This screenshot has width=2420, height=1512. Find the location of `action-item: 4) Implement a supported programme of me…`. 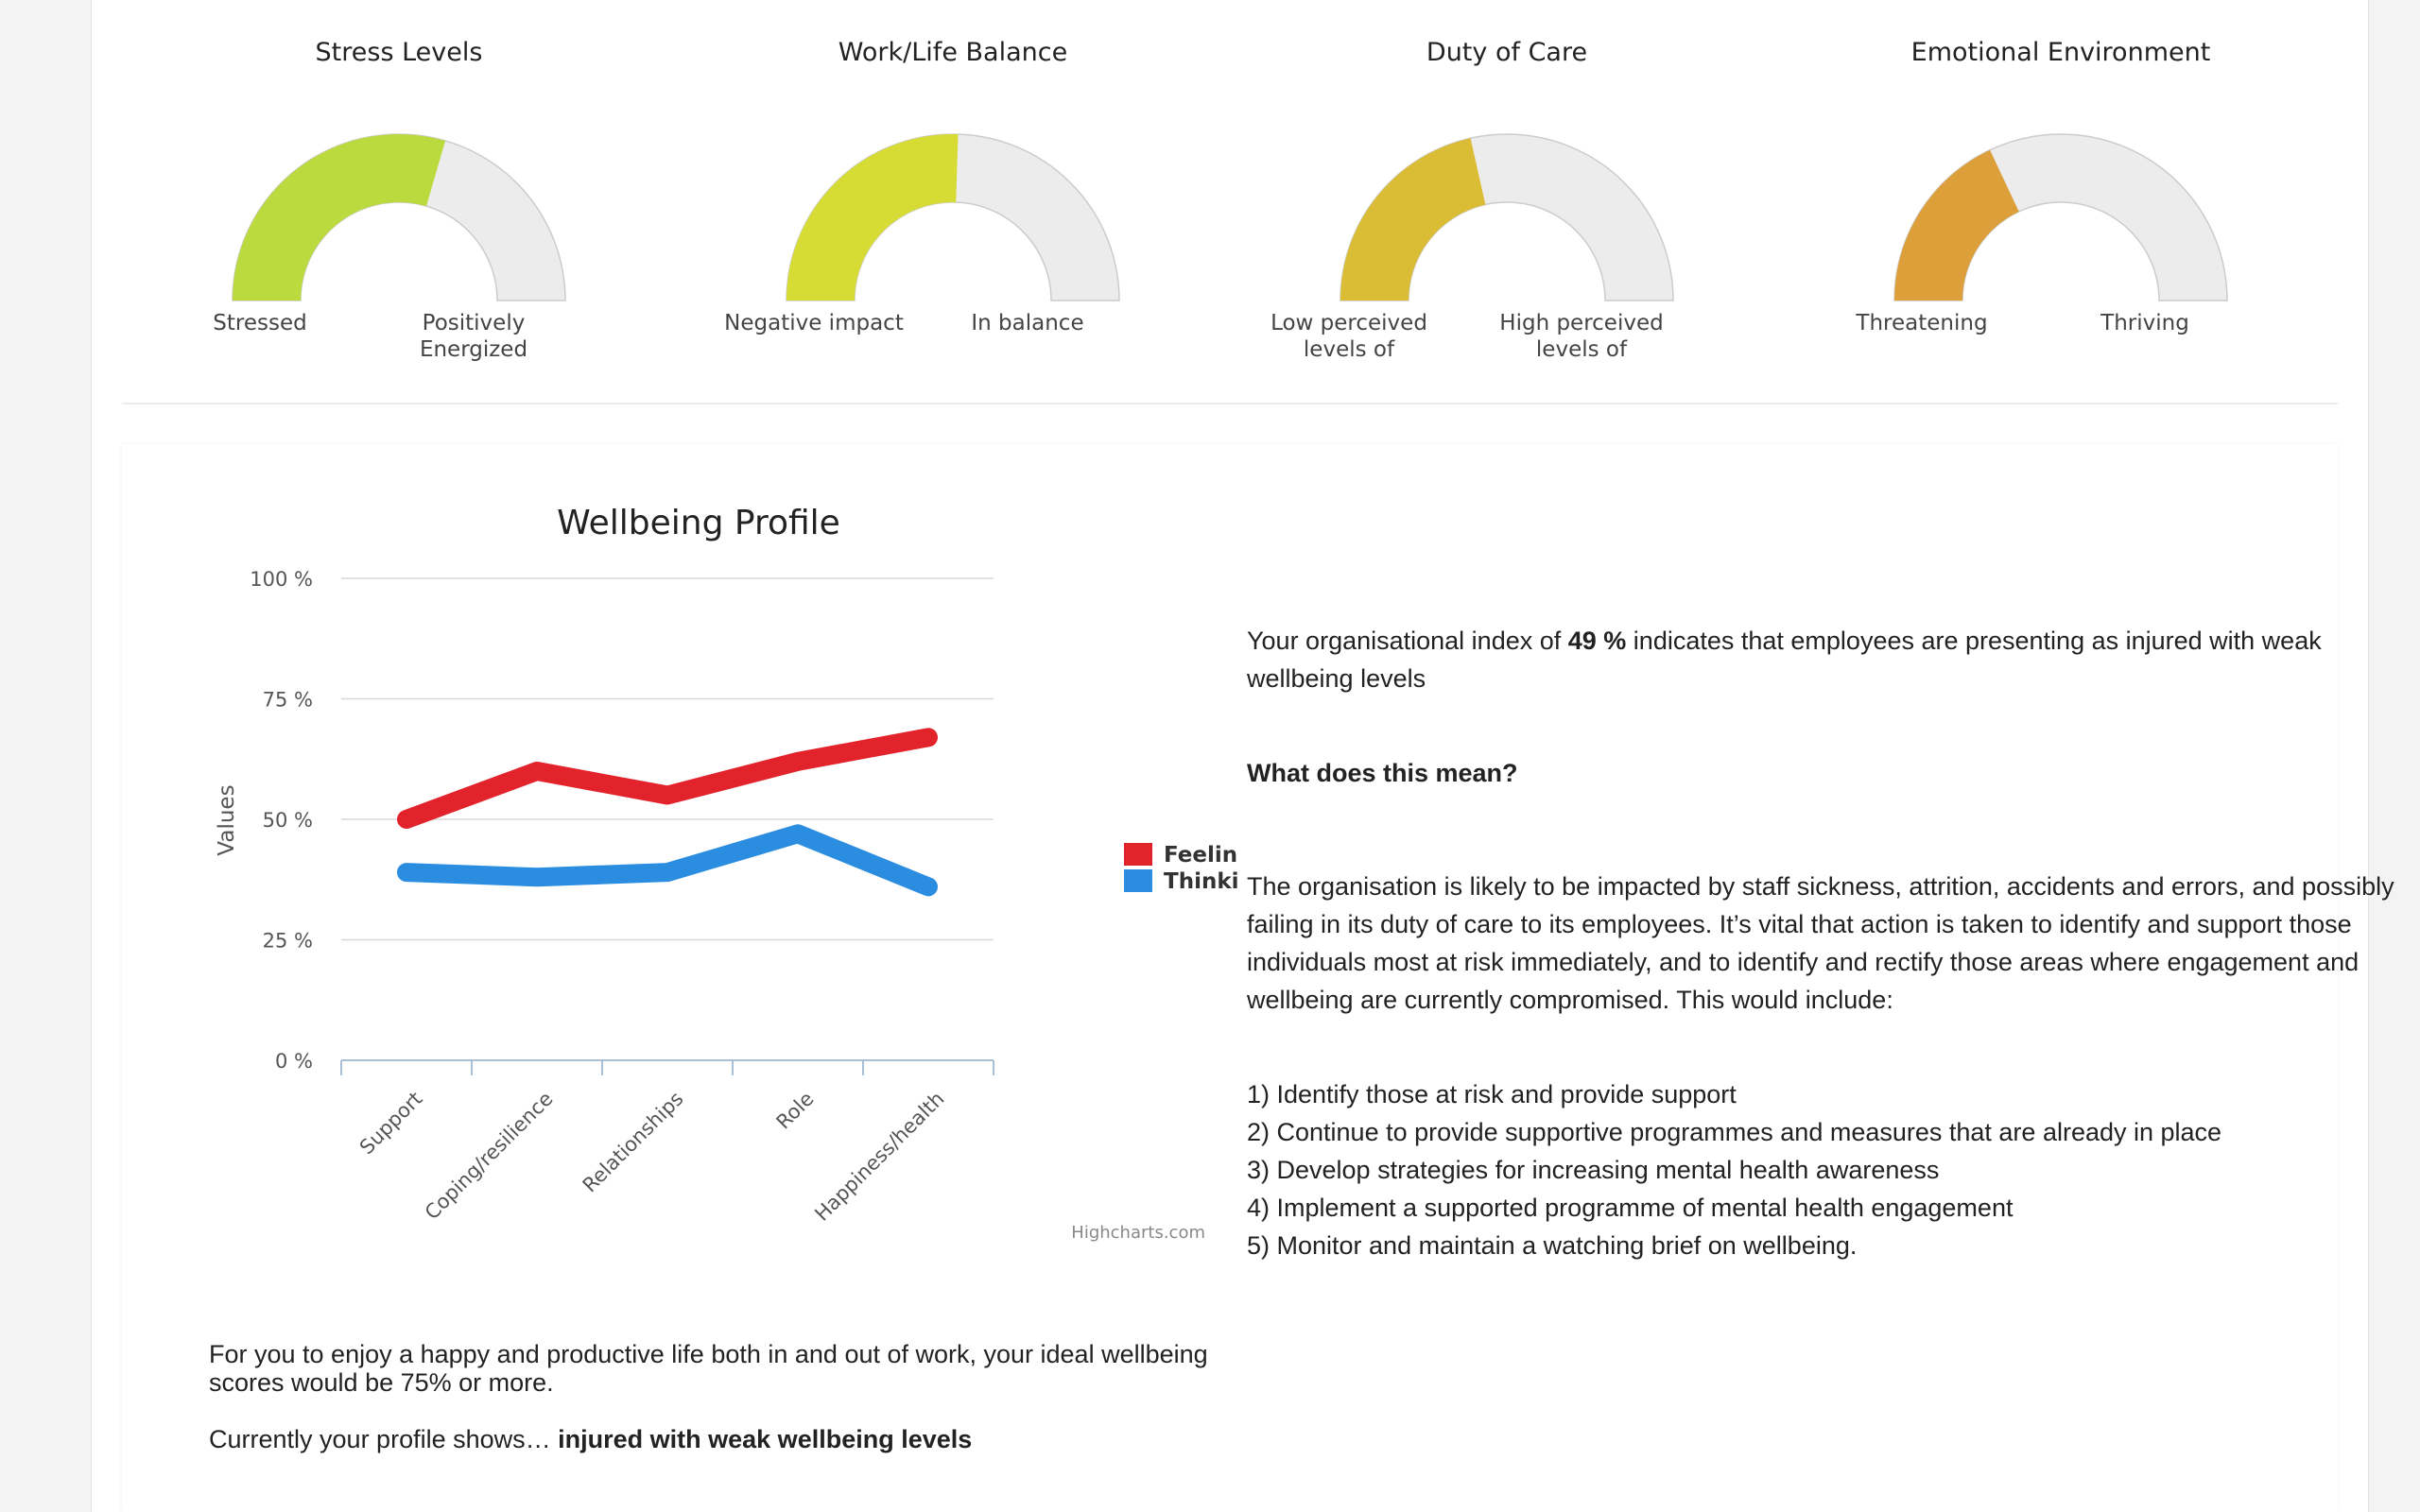

action-item: 4) Implement a supported programme of me… is located at coordinates (1630, 1208).